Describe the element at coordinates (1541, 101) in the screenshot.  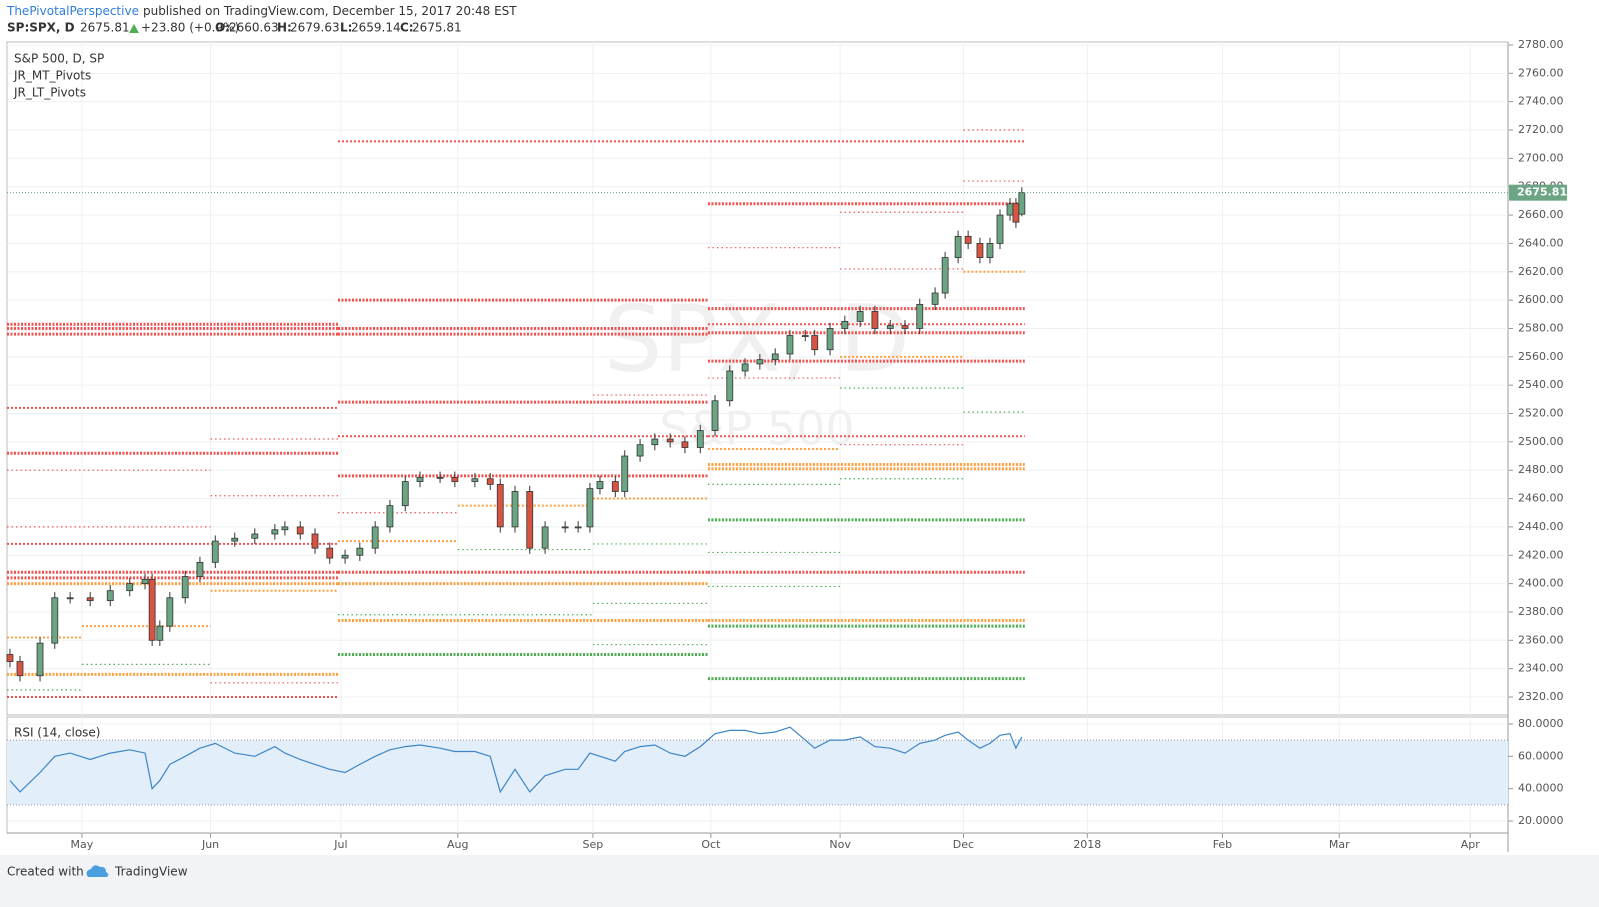
I see `y-tick-label: 2740.00` at that location.